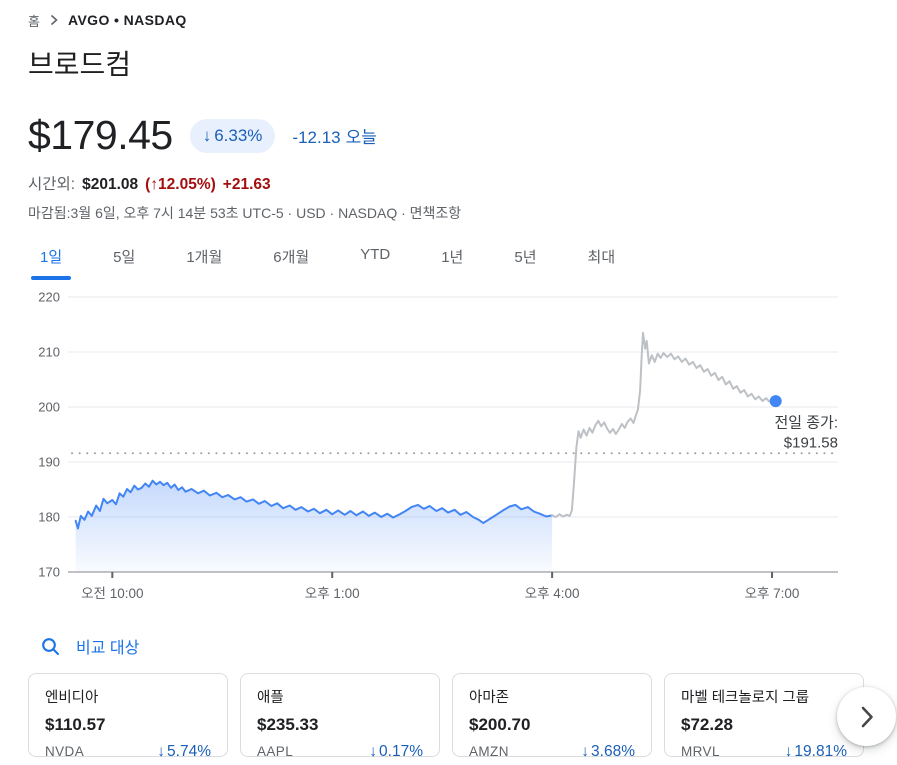  I want to click on svg-text: 220, so click(49, 297).